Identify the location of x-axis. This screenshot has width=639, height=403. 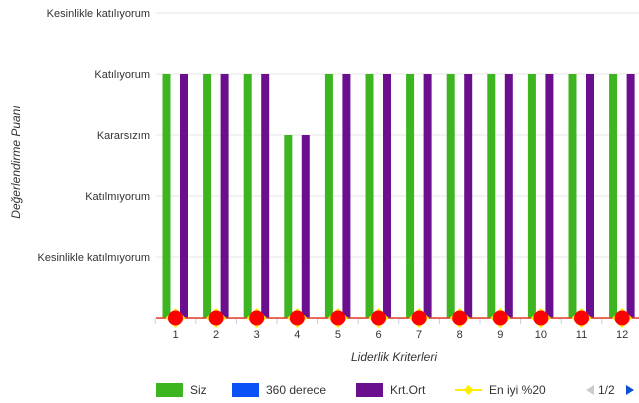
(396, 321).